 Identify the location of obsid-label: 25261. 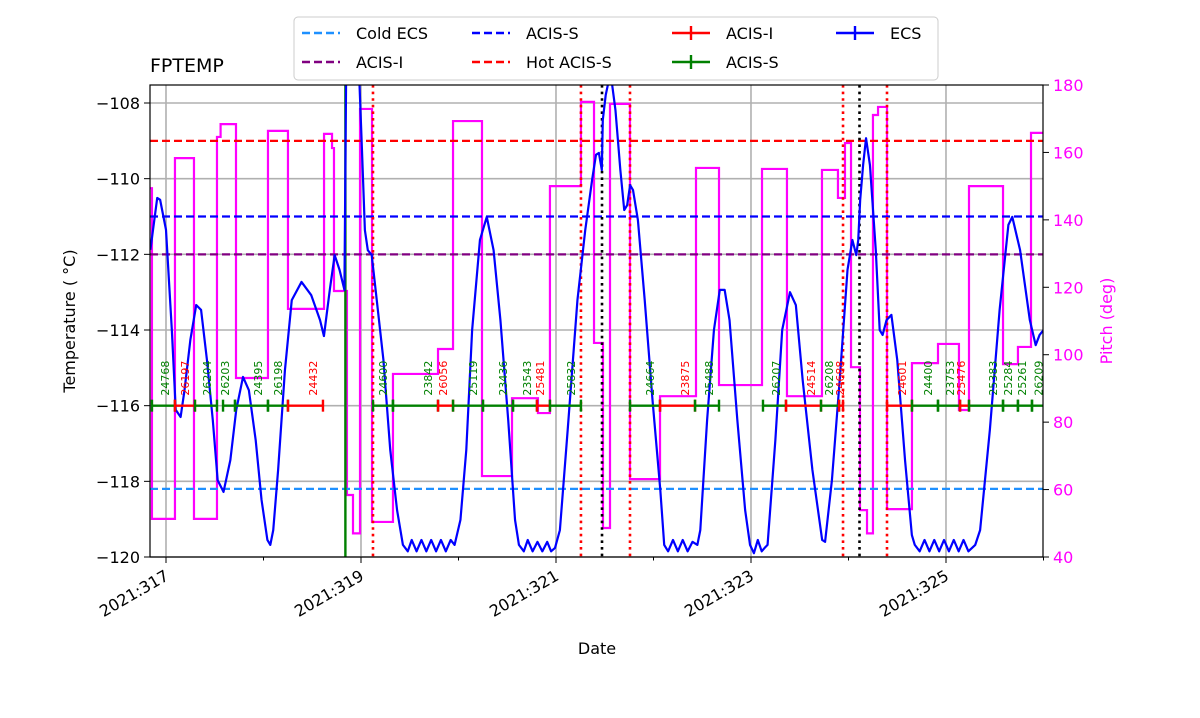
(1022, 378).